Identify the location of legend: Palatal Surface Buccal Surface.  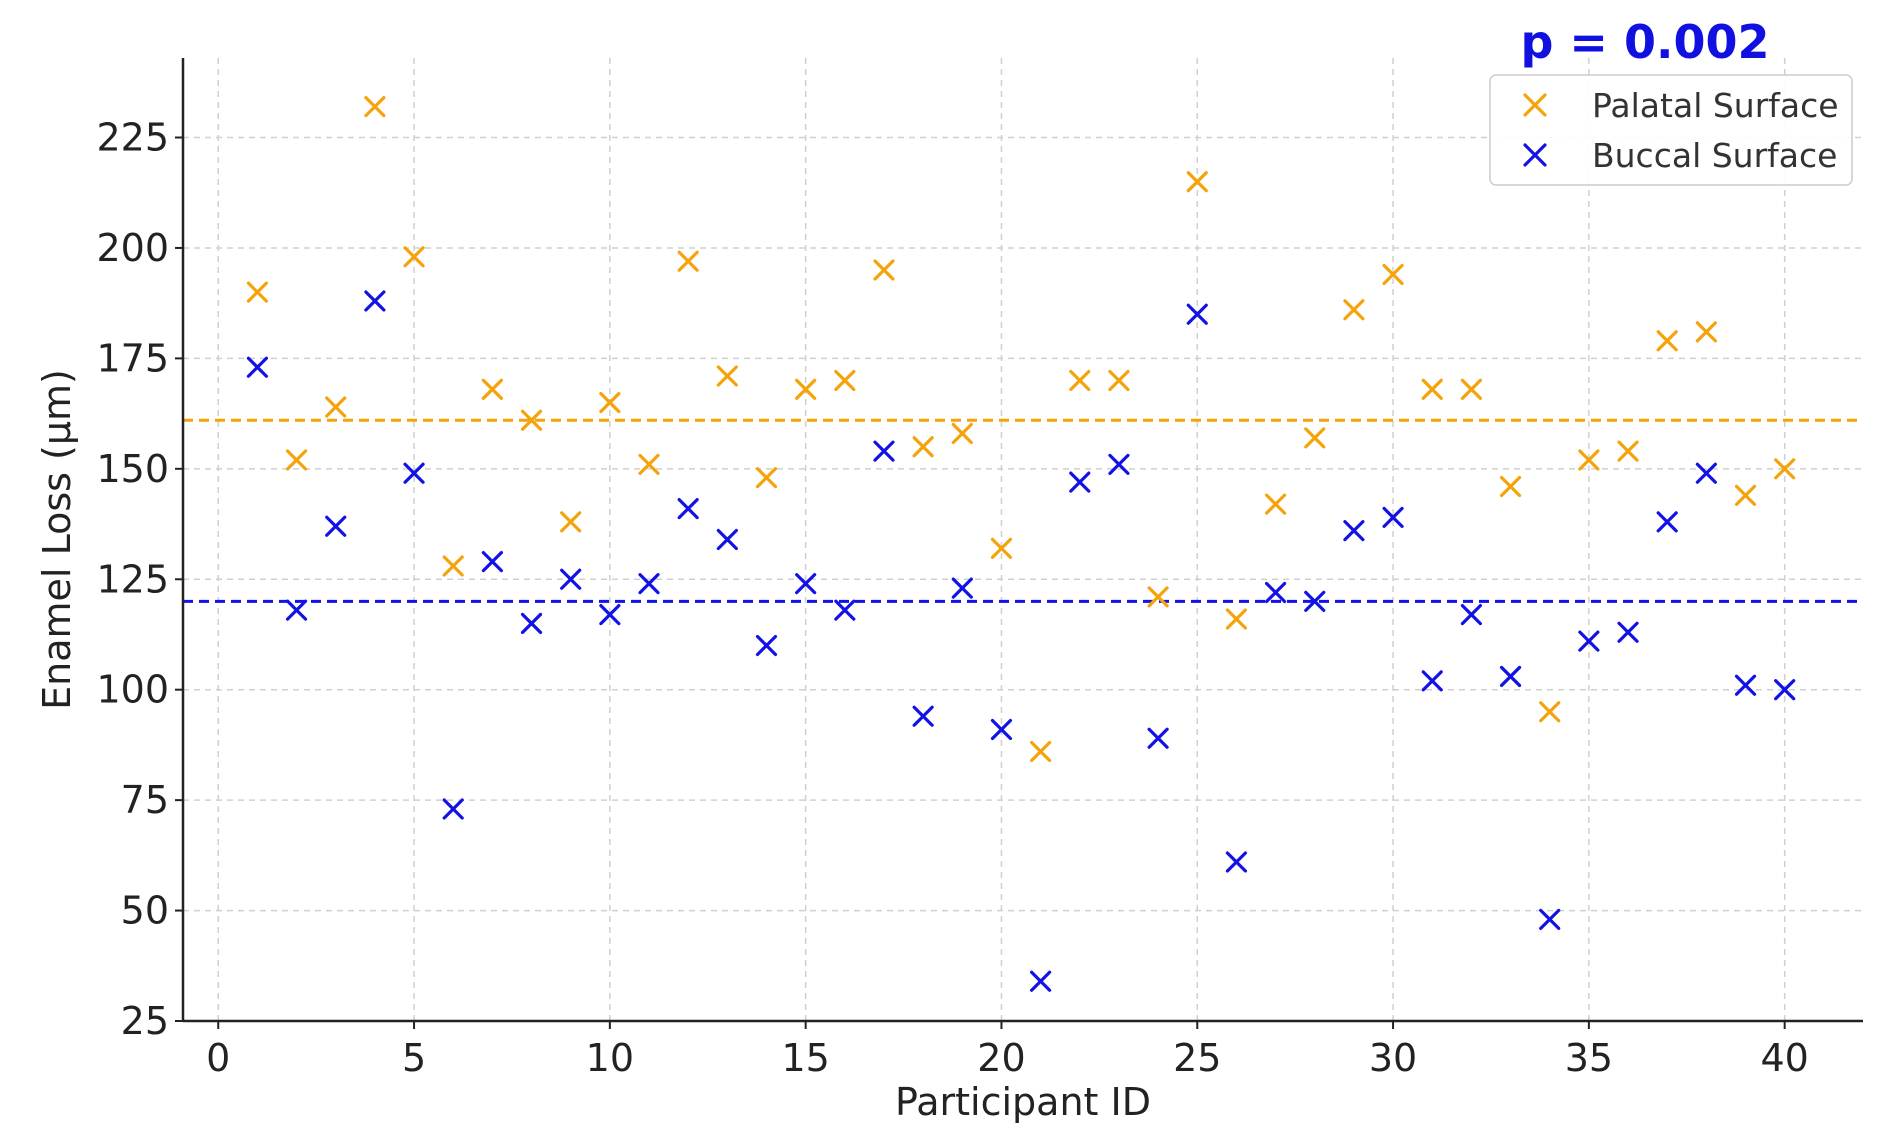
(1671, 130).